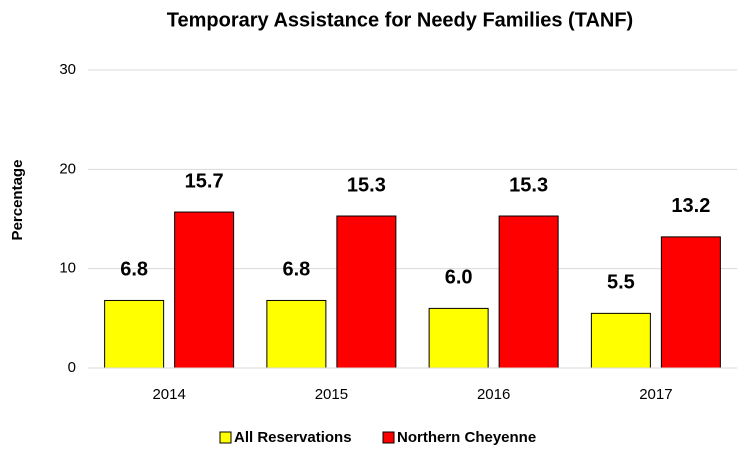  What do you see at coordinates (655, 394) in the screenshot?
I see `x-tick-label: 2017` at bounding box center [655, 394].